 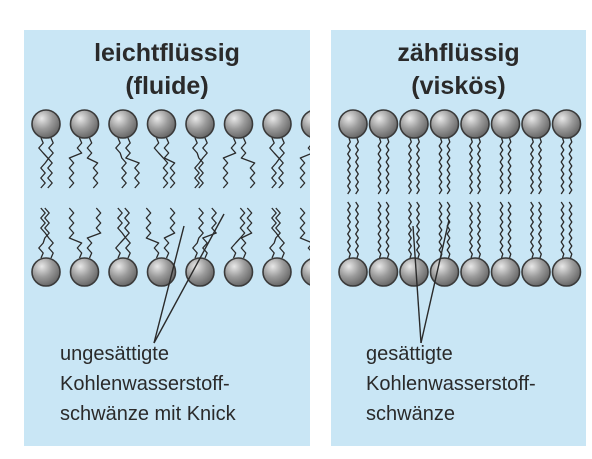 I want to click on panel-subtitle: (viskös), so click(x=458, y=86).